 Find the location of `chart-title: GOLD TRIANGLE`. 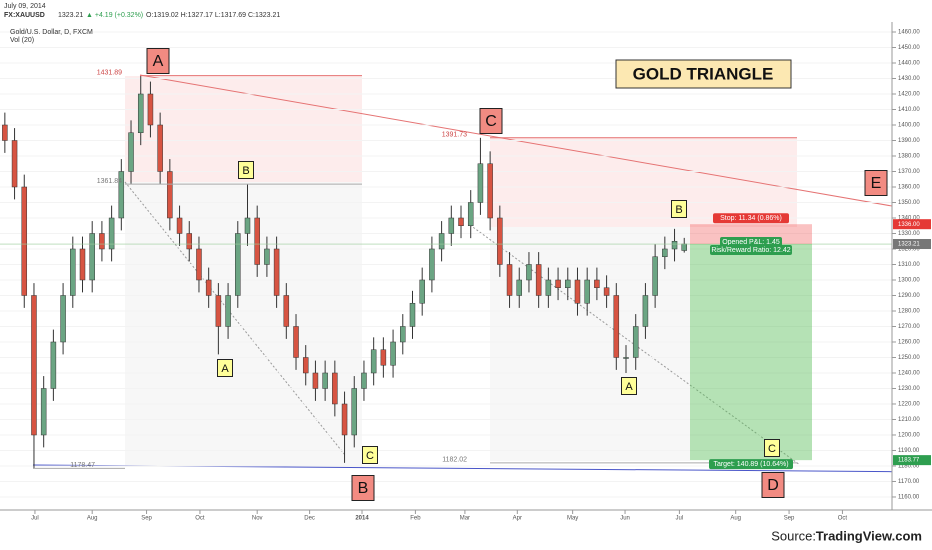

chart-title: GOLD TRIANGLE is located at coordinates (703, 73).